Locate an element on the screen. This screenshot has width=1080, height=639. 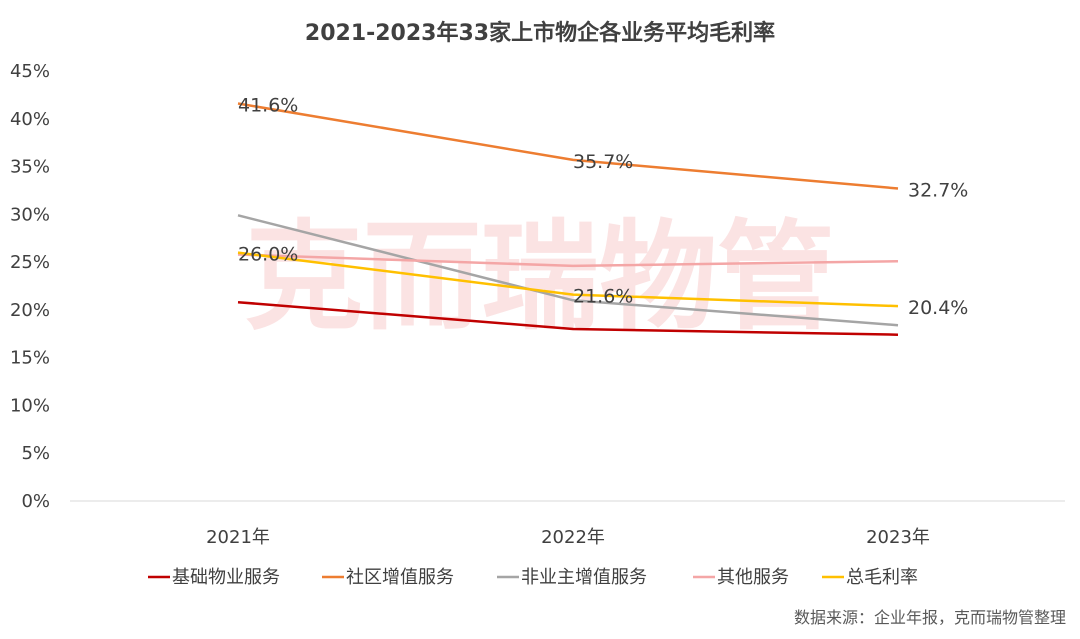
x-axis: 2021年 2022年 2023年 is located at coordinates (568, 537).